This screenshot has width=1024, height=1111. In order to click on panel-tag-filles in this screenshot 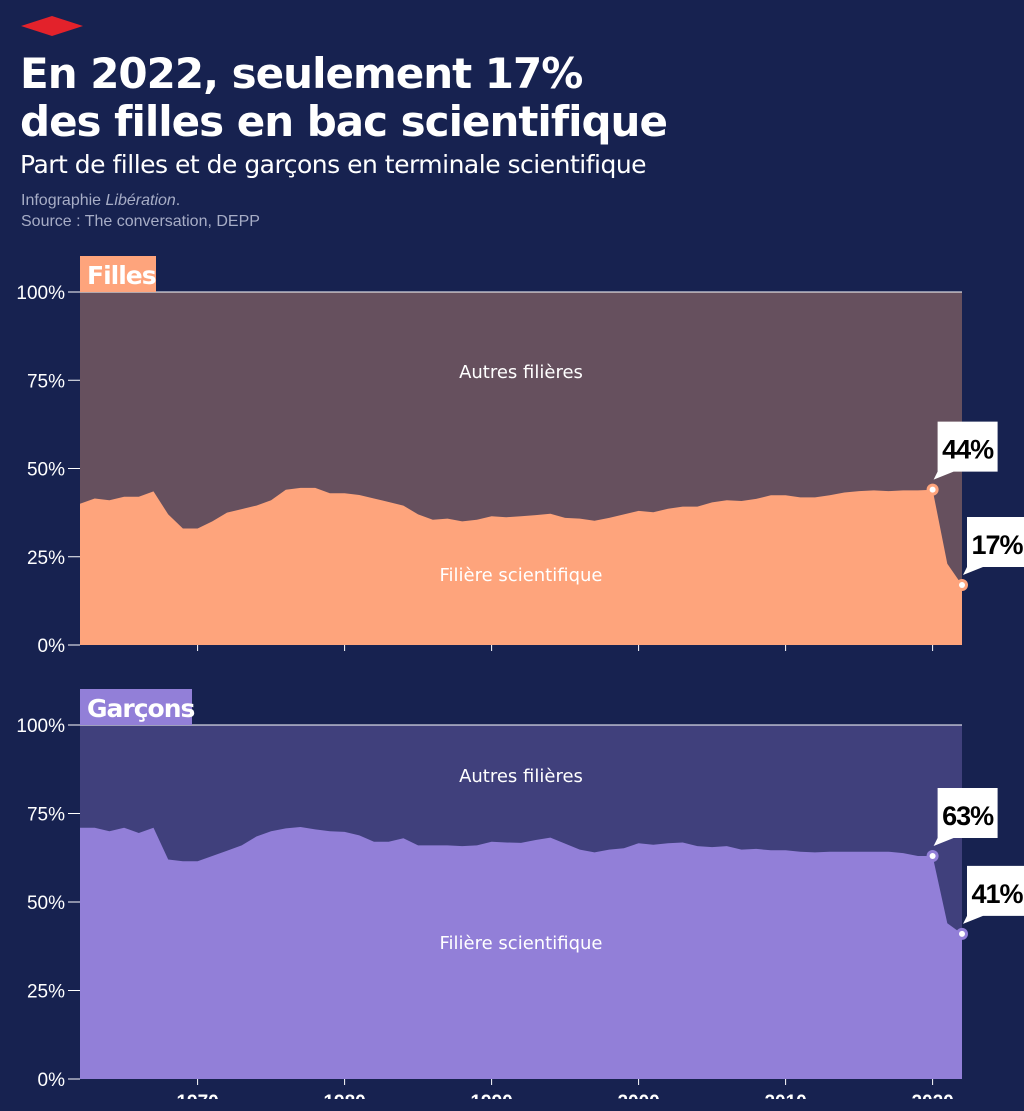, I will do `click(118, 274)`.